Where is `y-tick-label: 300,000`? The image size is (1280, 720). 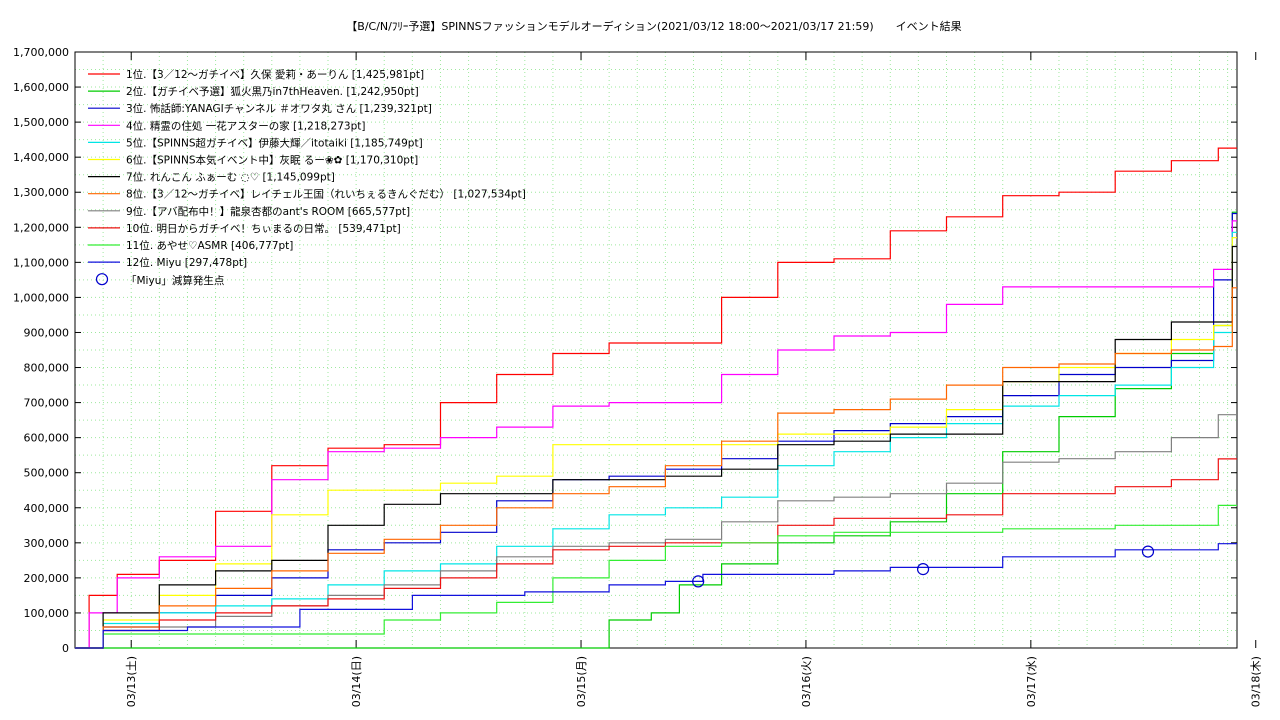 y-tick-label: 300,000 is located at coordinates (47, 543).